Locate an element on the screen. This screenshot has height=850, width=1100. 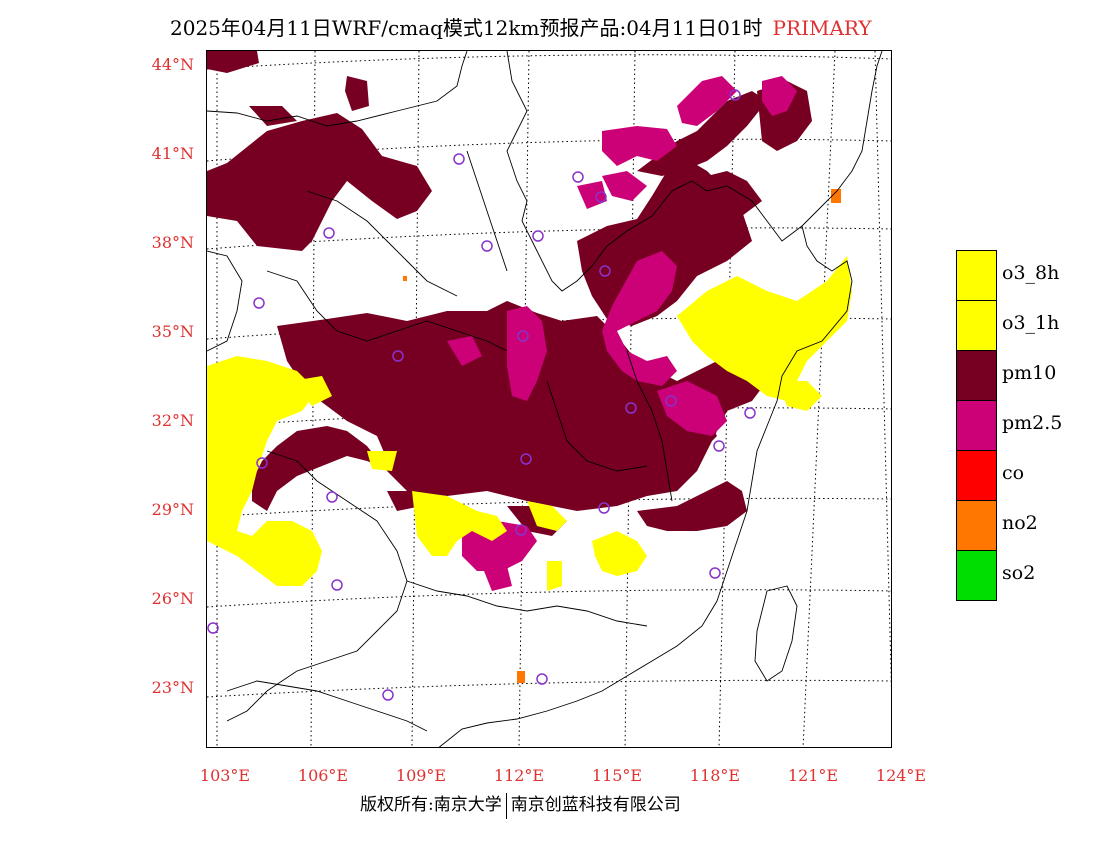
title-text: 2025年04月11日WRF/cmaq模式12km预报产品:04月11日01时 is located at coordinates (466, 28).